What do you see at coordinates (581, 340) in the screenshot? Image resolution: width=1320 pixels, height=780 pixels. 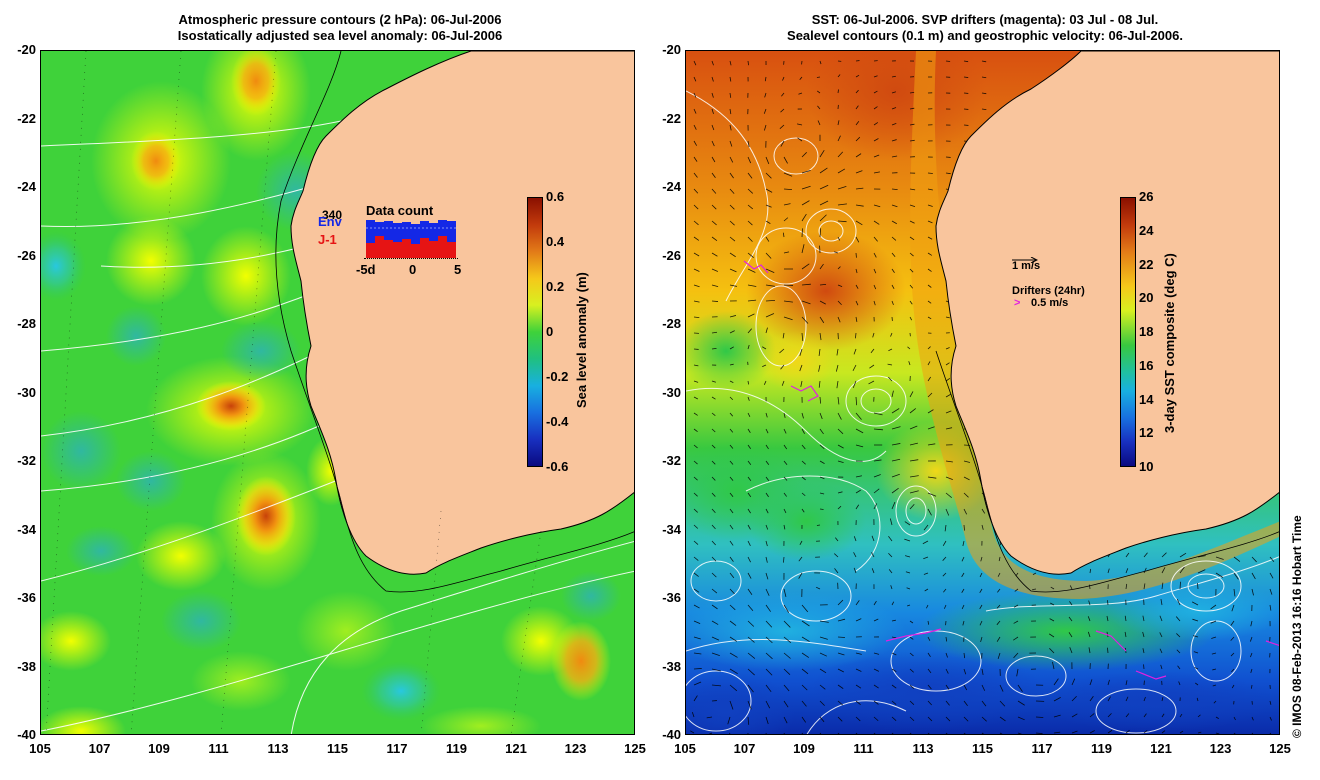 I see `sea-level-colorbar-title: Sea level anomaly (m)` at bounding box center [581, 340].